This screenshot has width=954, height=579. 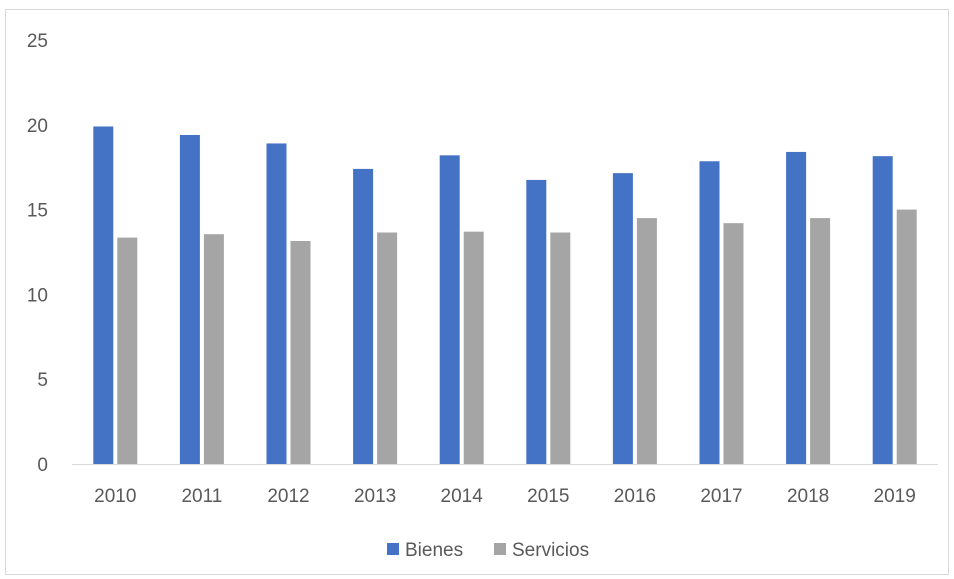 I want to click on bar-bienes-2012, so click(x=276, y=303).